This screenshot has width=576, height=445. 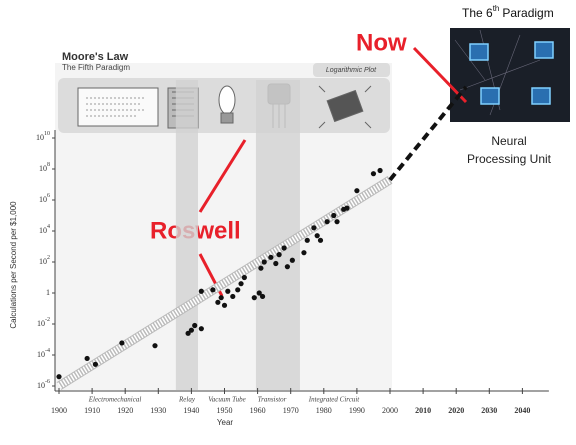 I want to click on x-tick-label: 2020, so click(x=456, y=410).